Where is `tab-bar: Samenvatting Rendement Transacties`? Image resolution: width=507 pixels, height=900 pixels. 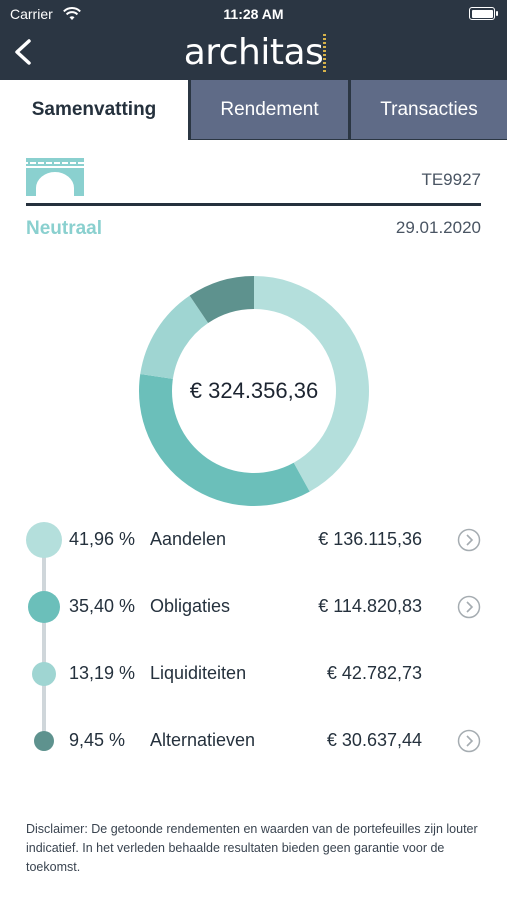 tab-bar: Samenvatting Rendement Transacties is located at coordinates (253, 110).